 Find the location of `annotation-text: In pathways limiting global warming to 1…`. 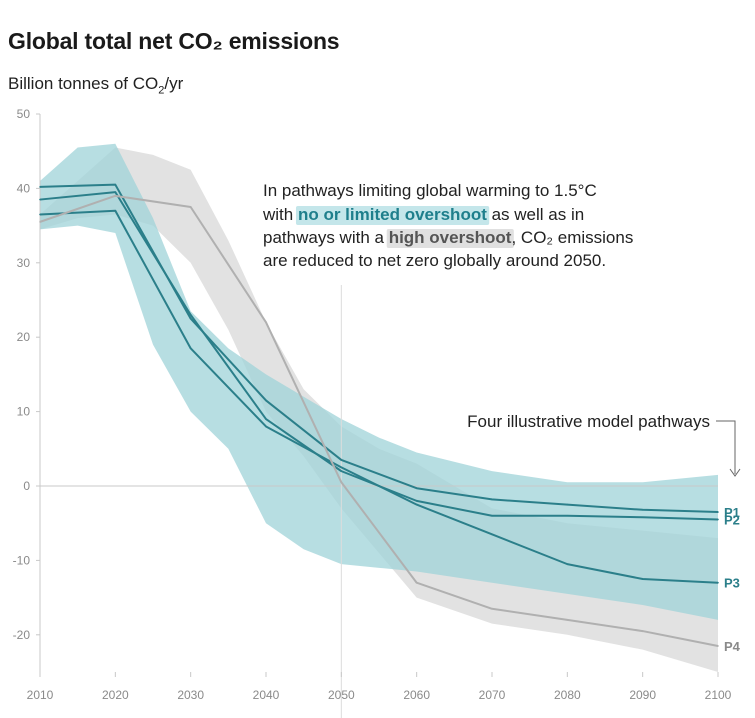

annotation-text: In pathways limiting global warming to 1… is located at coordinates (447, 225).